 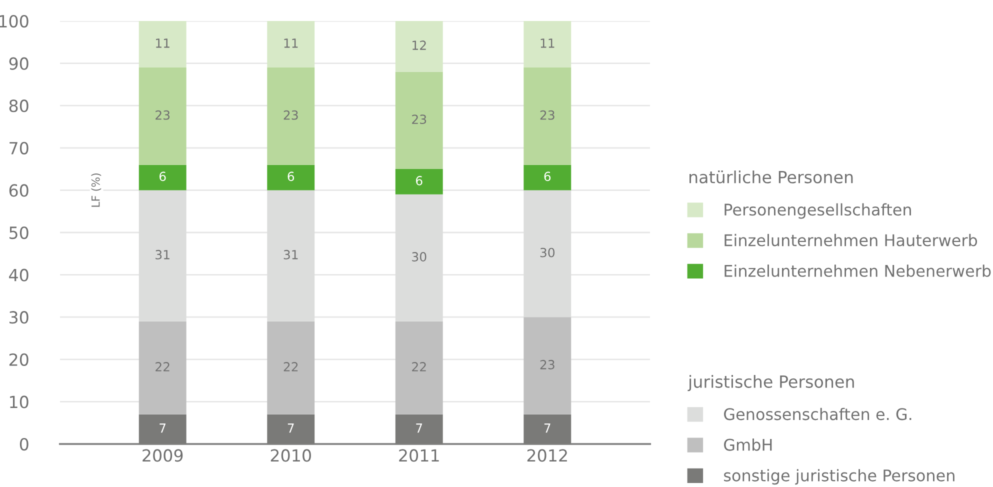 What do you see at coordinates (818, 414) in the screenshot?
I see `legend-label: Genossenschaften e. G.` at bounding box center [818, 414].